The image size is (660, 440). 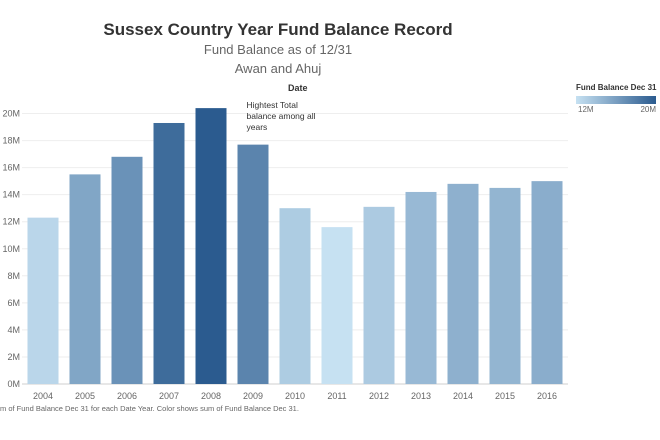 I want to click on x-tick-label: 2011, so click(x=336, y=396).